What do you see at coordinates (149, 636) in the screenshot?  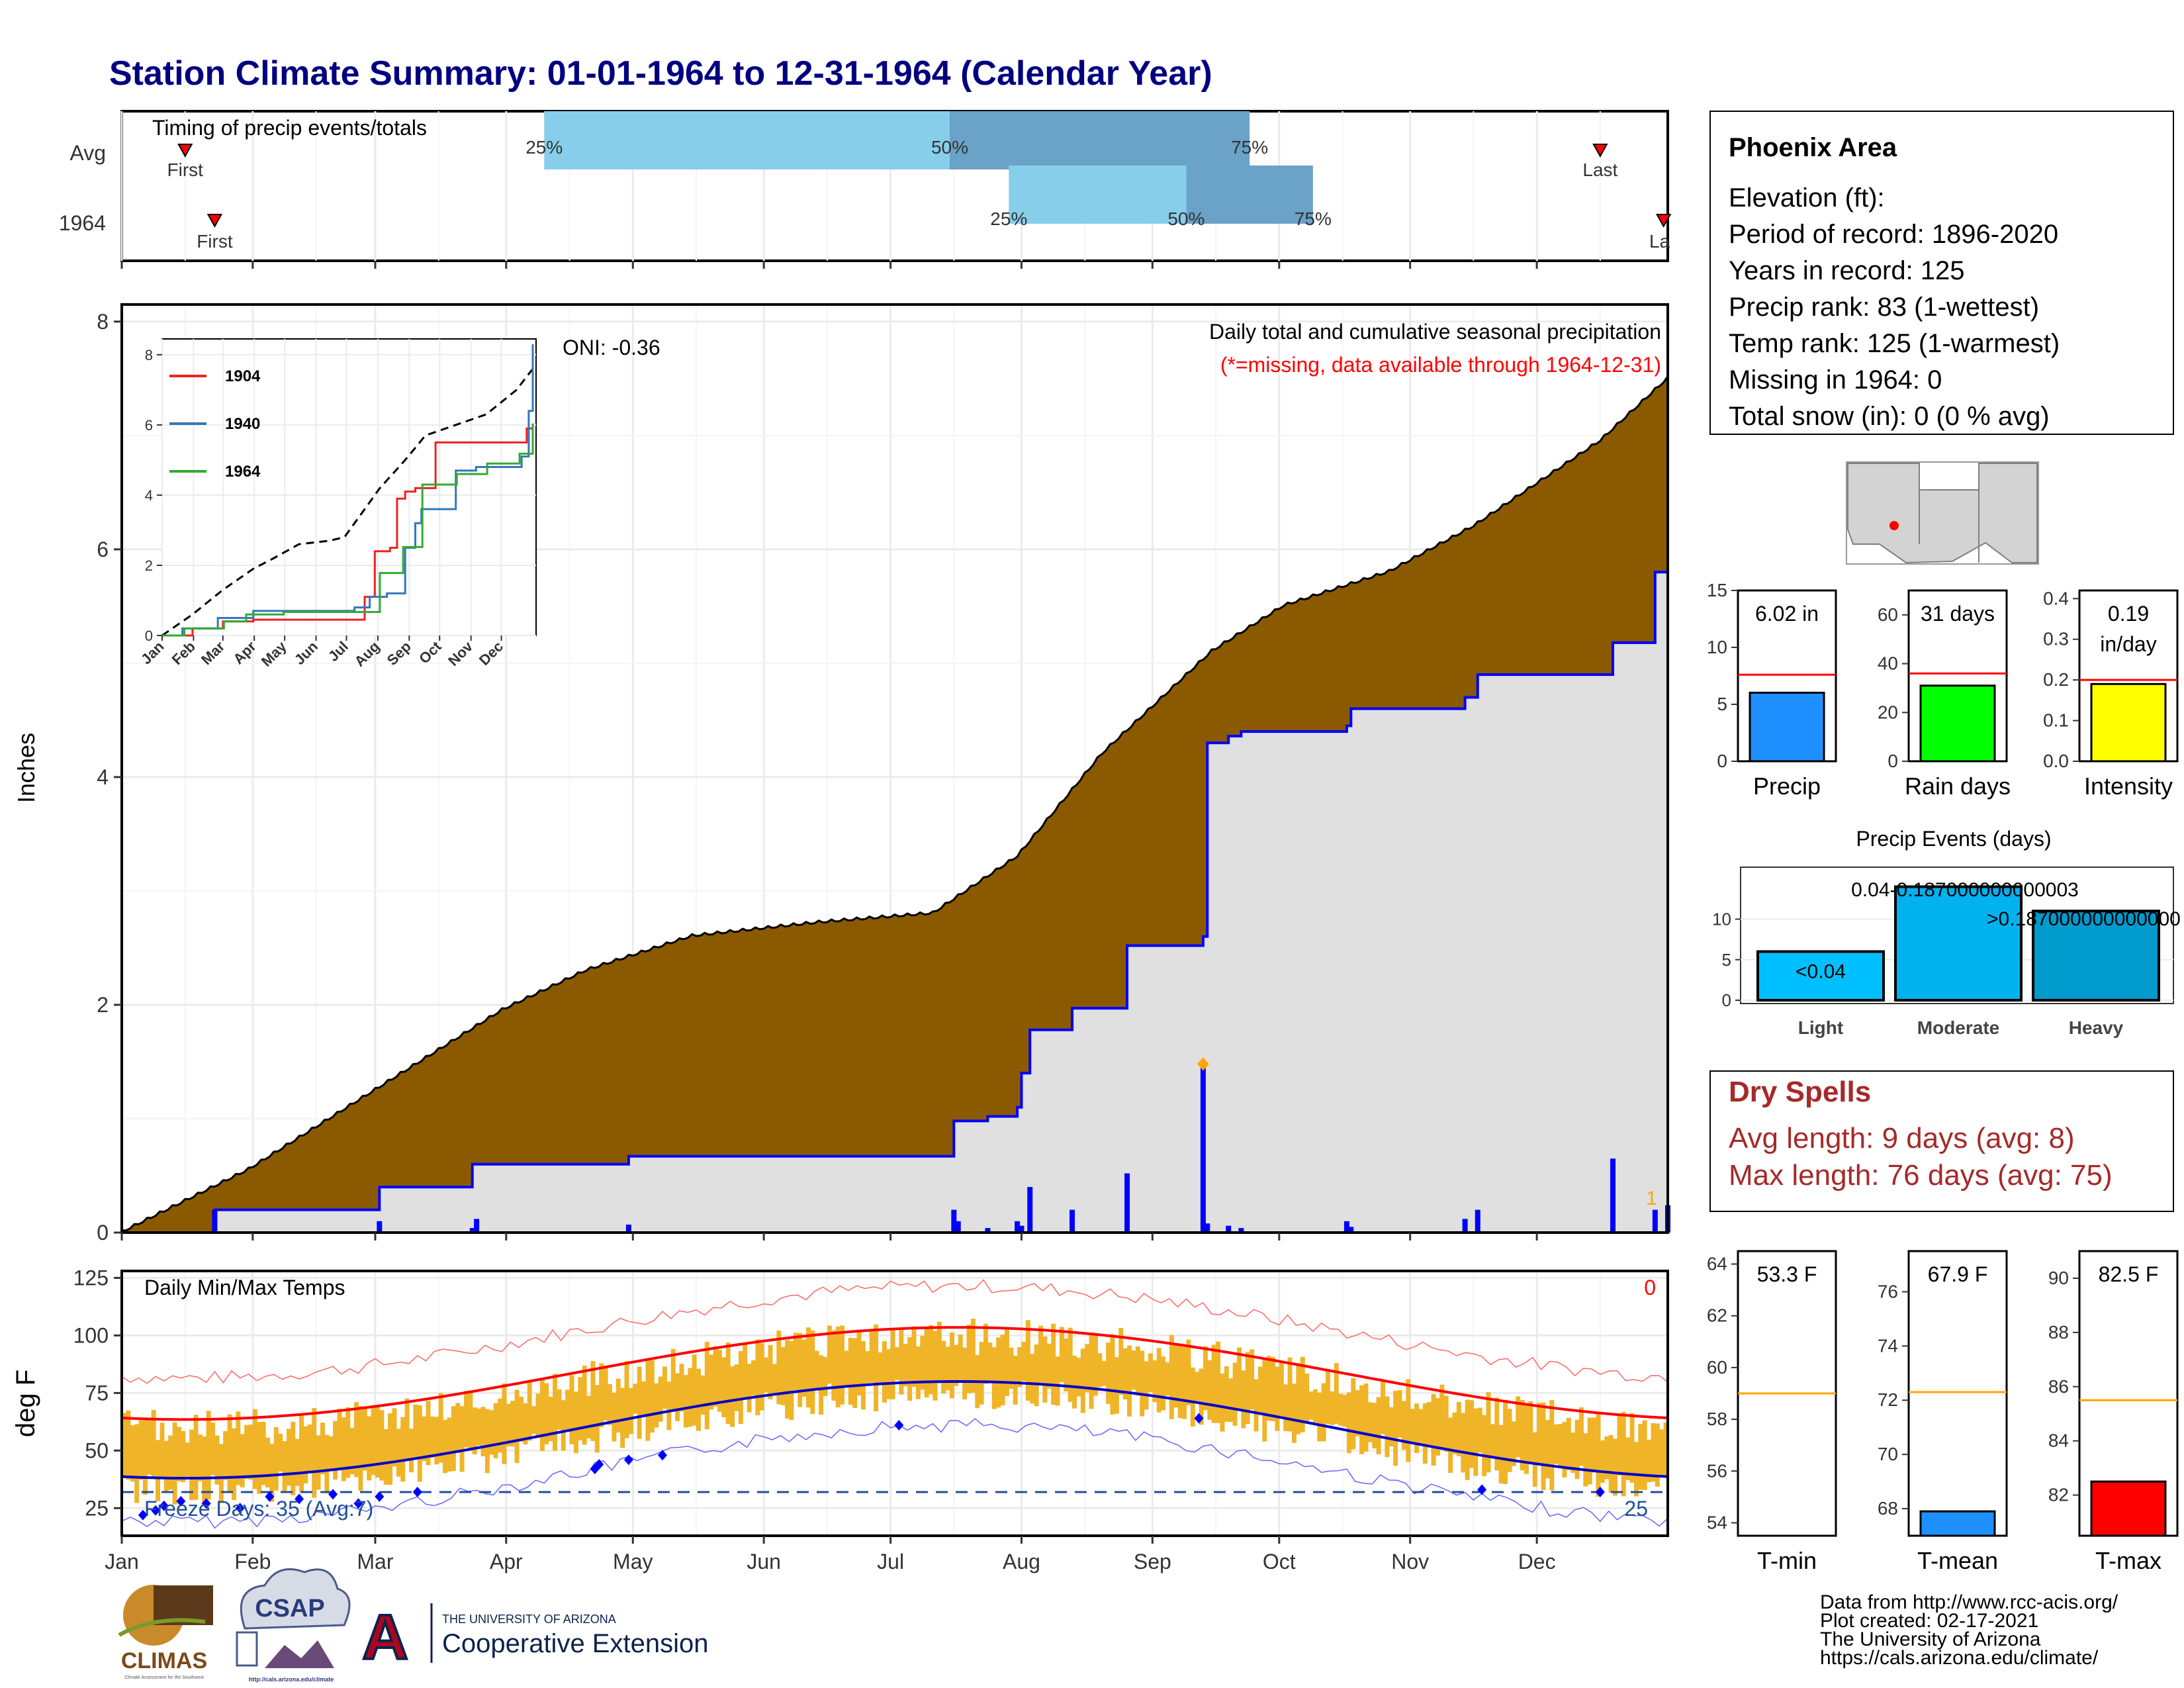 I see `inset-y-tick-label: 0` at bounding box center [149, 636].